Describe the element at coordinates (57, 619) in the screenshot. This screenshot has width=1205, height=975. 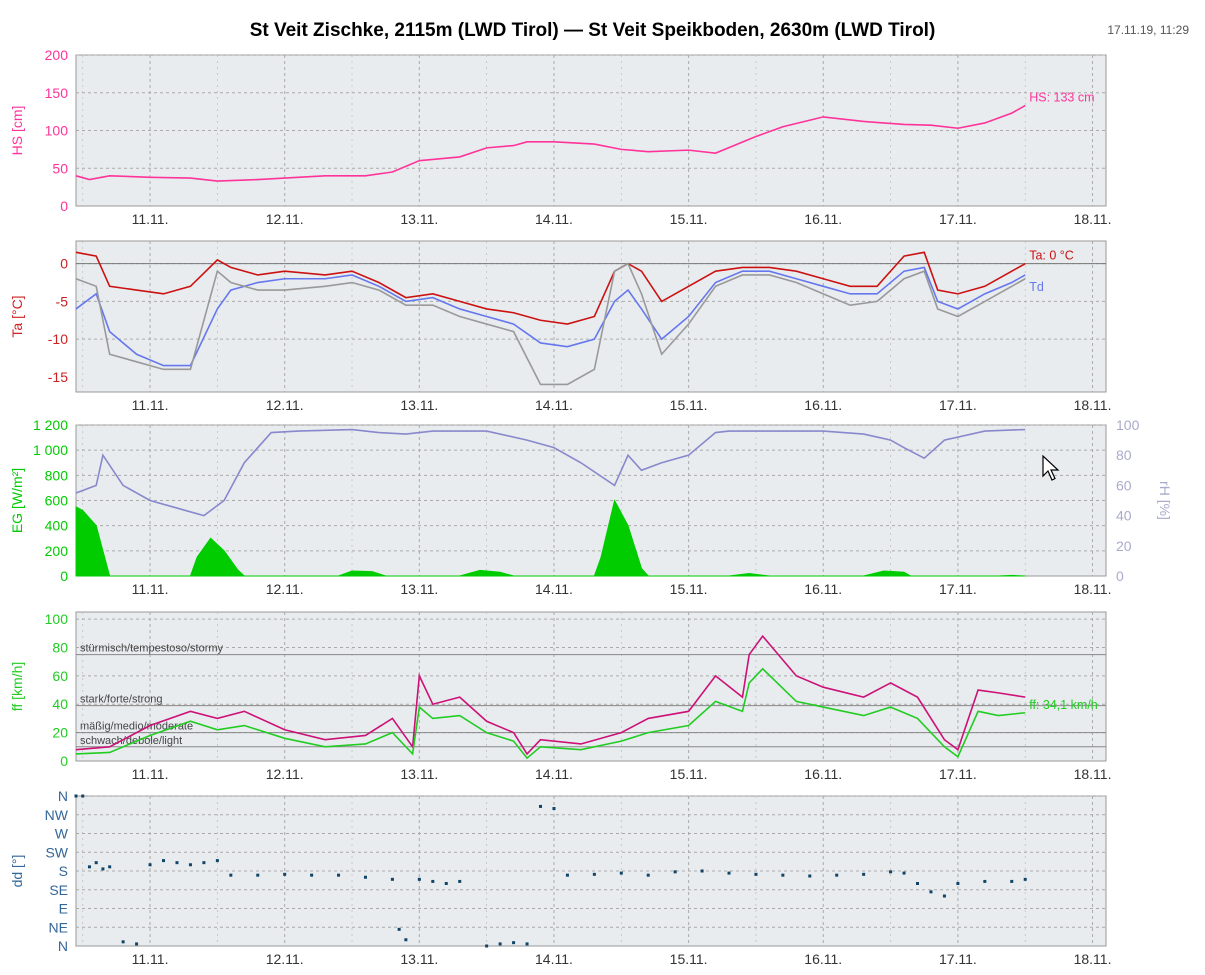
I see `y-tick-label: 100` at that location.